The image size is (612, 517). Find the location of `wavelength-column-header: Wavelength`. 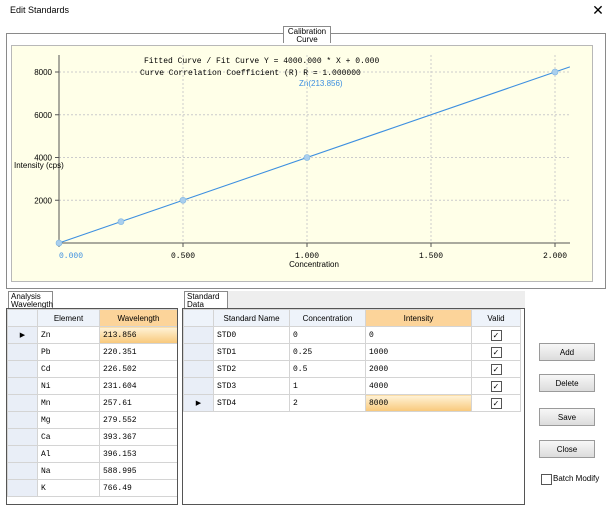

wavelength-column-header: Wavelength is located at coordinates (138, 318).